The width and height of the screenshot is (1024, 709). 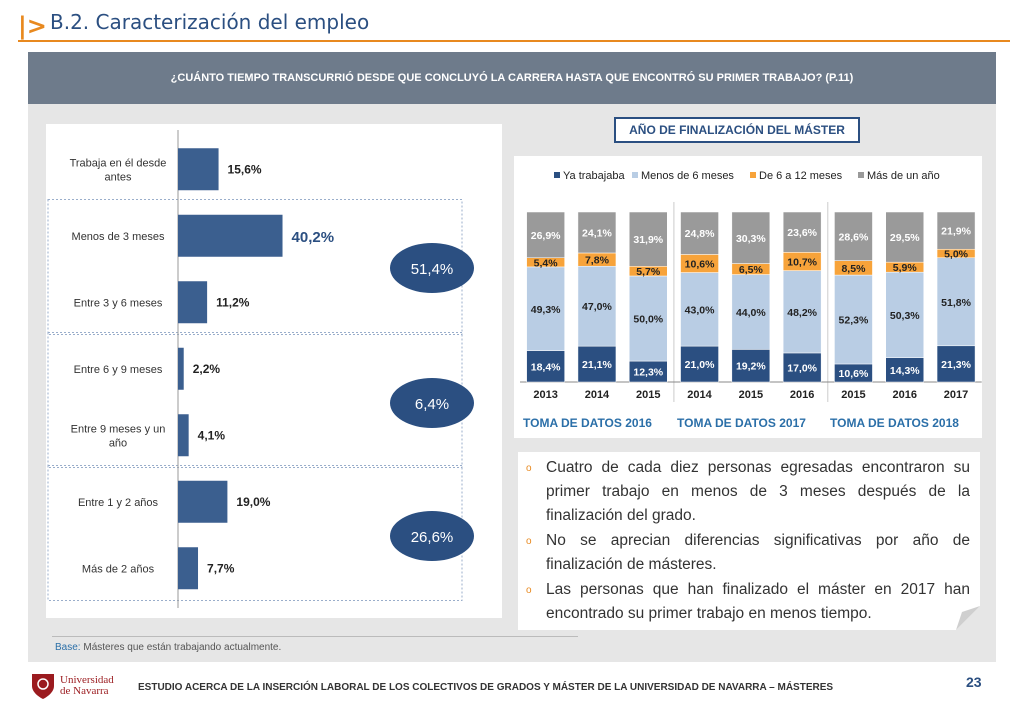 What do you see at coordinates (315, 636) in the screenshot?
I see `base-divider` at bounding box center [315, 636].